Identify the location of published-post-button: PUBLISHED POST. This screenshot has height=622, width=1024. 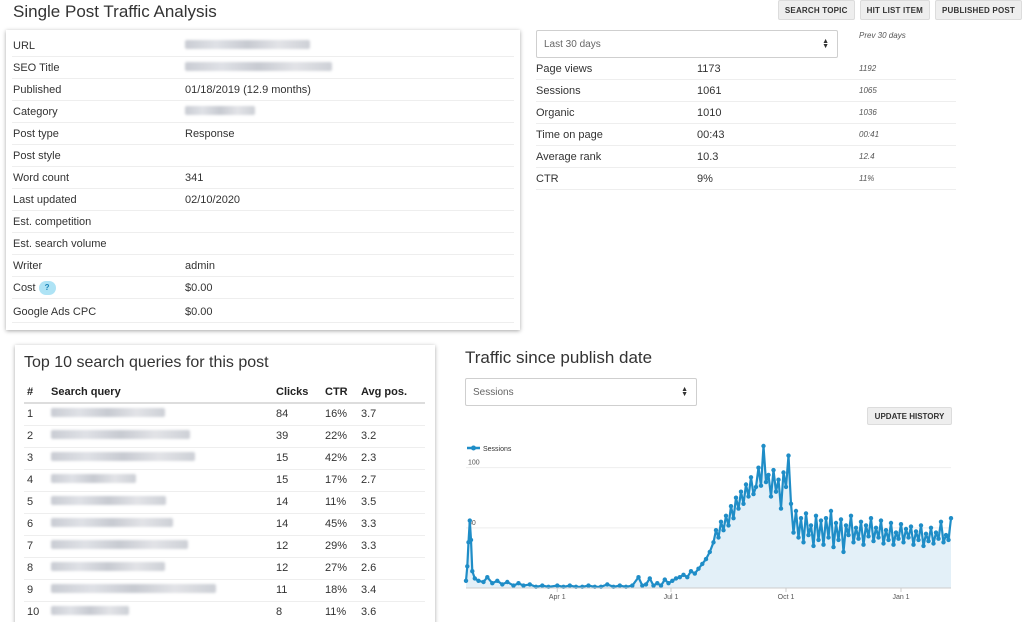
(978, 10).